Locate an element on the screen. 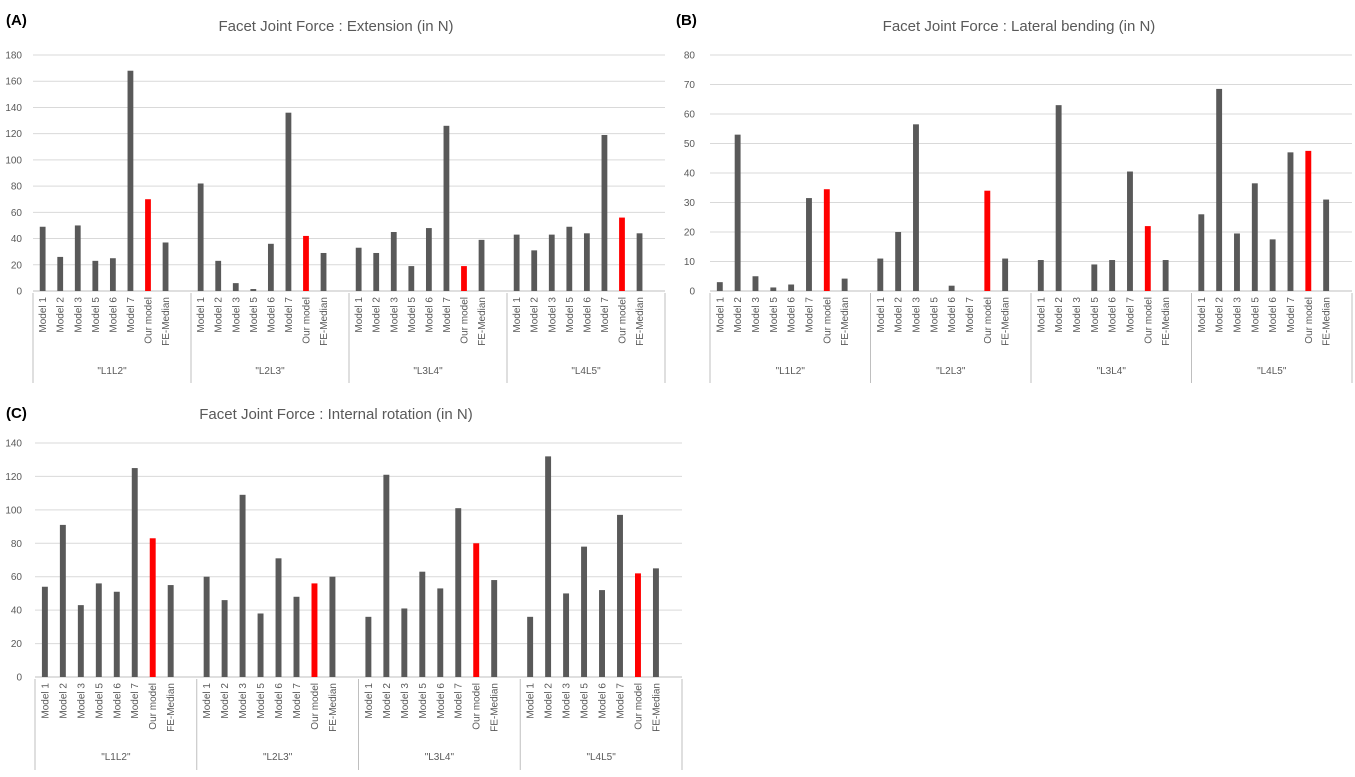 Image resolution: width=1355 pixels, height=777 pixels. category-label-a-l3l4-model-3: Model 3 is located at coordinates (394, 315).